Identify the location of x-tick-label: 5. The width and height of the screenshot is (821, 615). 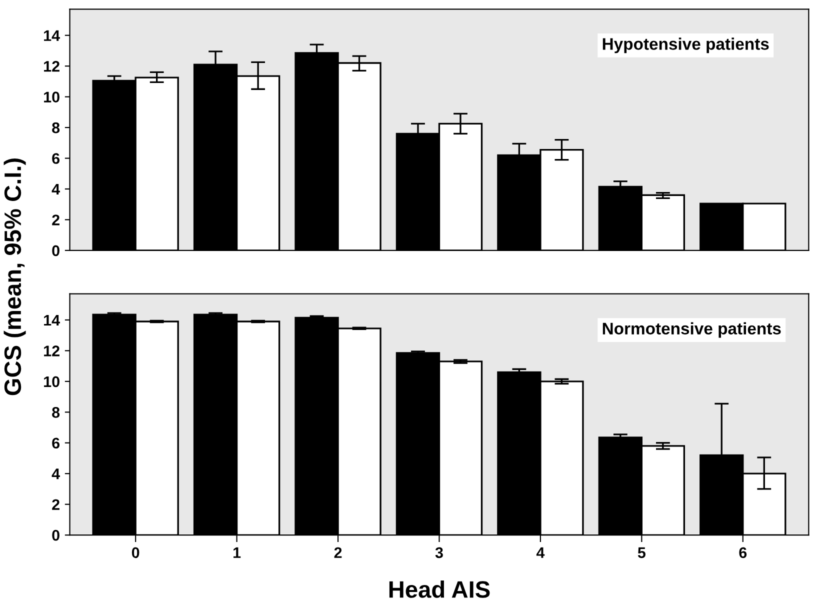
(642, 552).